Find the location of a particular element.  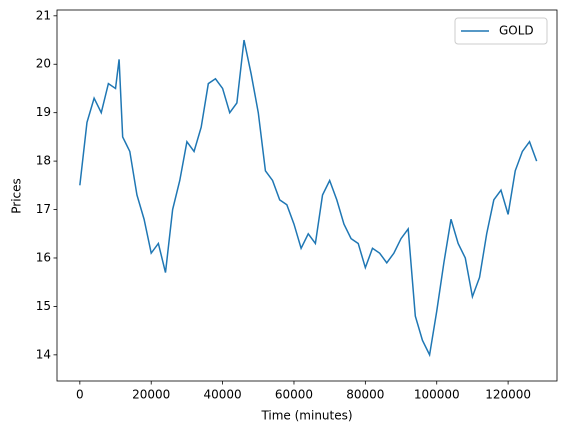

y-tick-label: 15 is located at coordinates (43, 306).